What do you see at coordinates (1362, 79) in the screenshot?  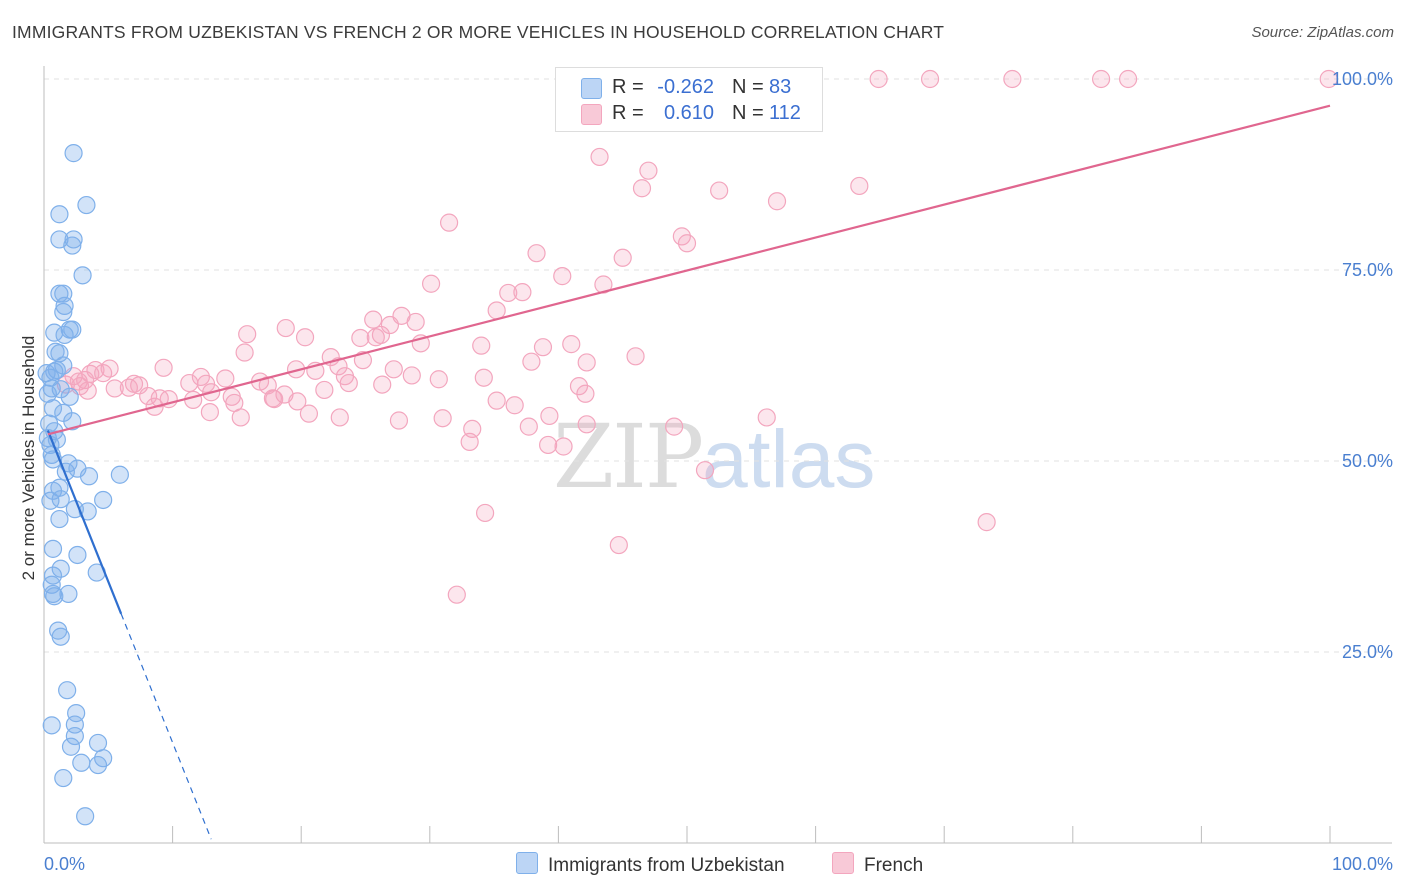 I see `y-tick-label: 100.0%` at bounding box center [1362, 79].